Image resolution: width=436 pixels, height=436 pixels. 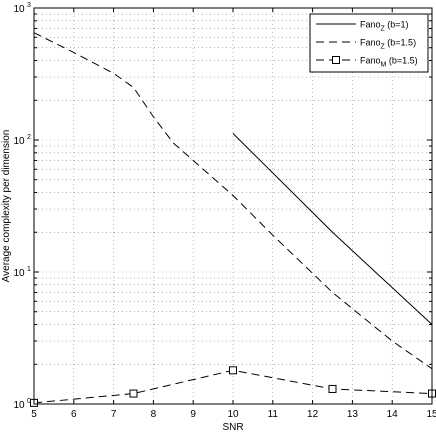 What do you see at coordinates (193, 414) in the screenshot?
I see `x-tick-label: 9` at bounding box center [193, 414].